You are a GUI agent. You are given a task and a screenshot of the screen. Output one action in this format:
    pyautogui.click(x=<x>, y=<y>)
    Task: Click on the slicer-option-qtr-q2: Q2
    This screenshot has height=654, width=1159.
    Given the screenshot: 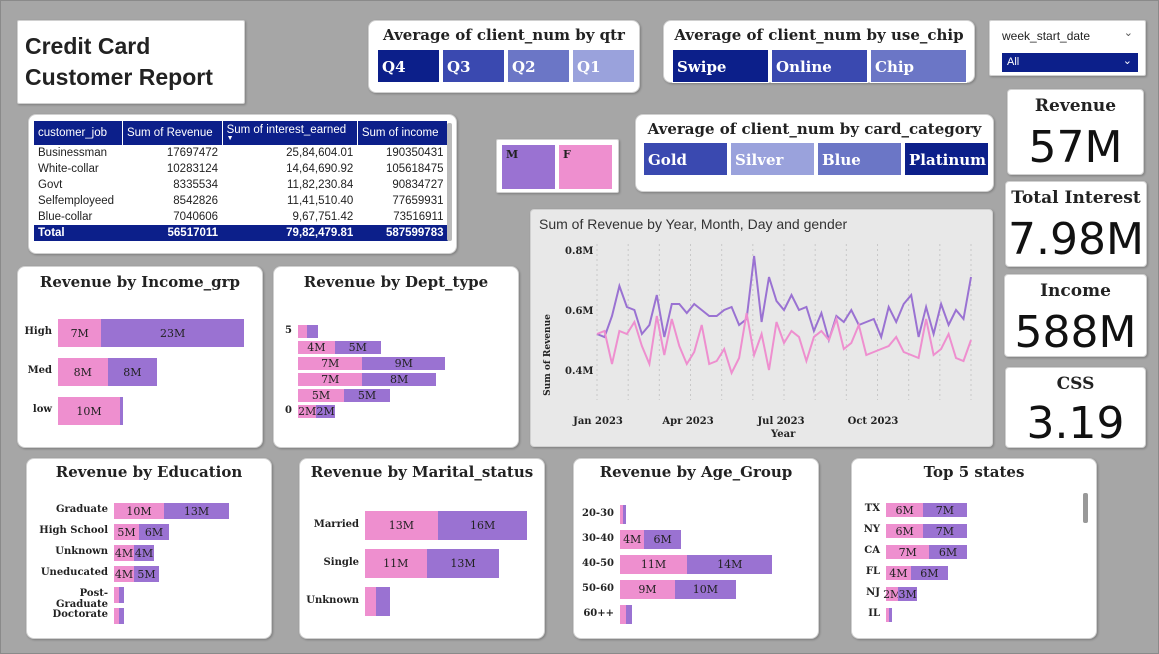 What is the action you would take?
    pyautogui.click(x=538, y=66)
    